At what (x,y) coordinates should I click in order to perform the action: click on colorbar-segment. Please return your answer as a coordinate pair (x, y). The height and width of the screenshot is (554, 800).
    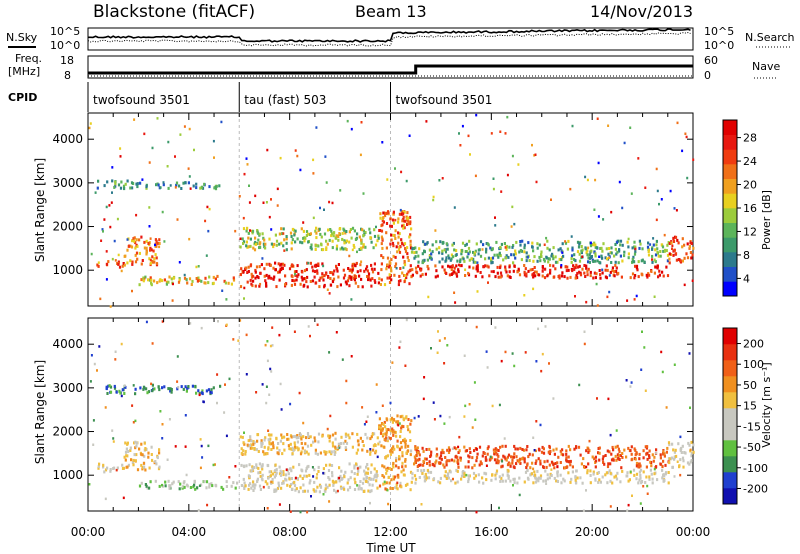
    Looking at the image, I should click on (730, 215).